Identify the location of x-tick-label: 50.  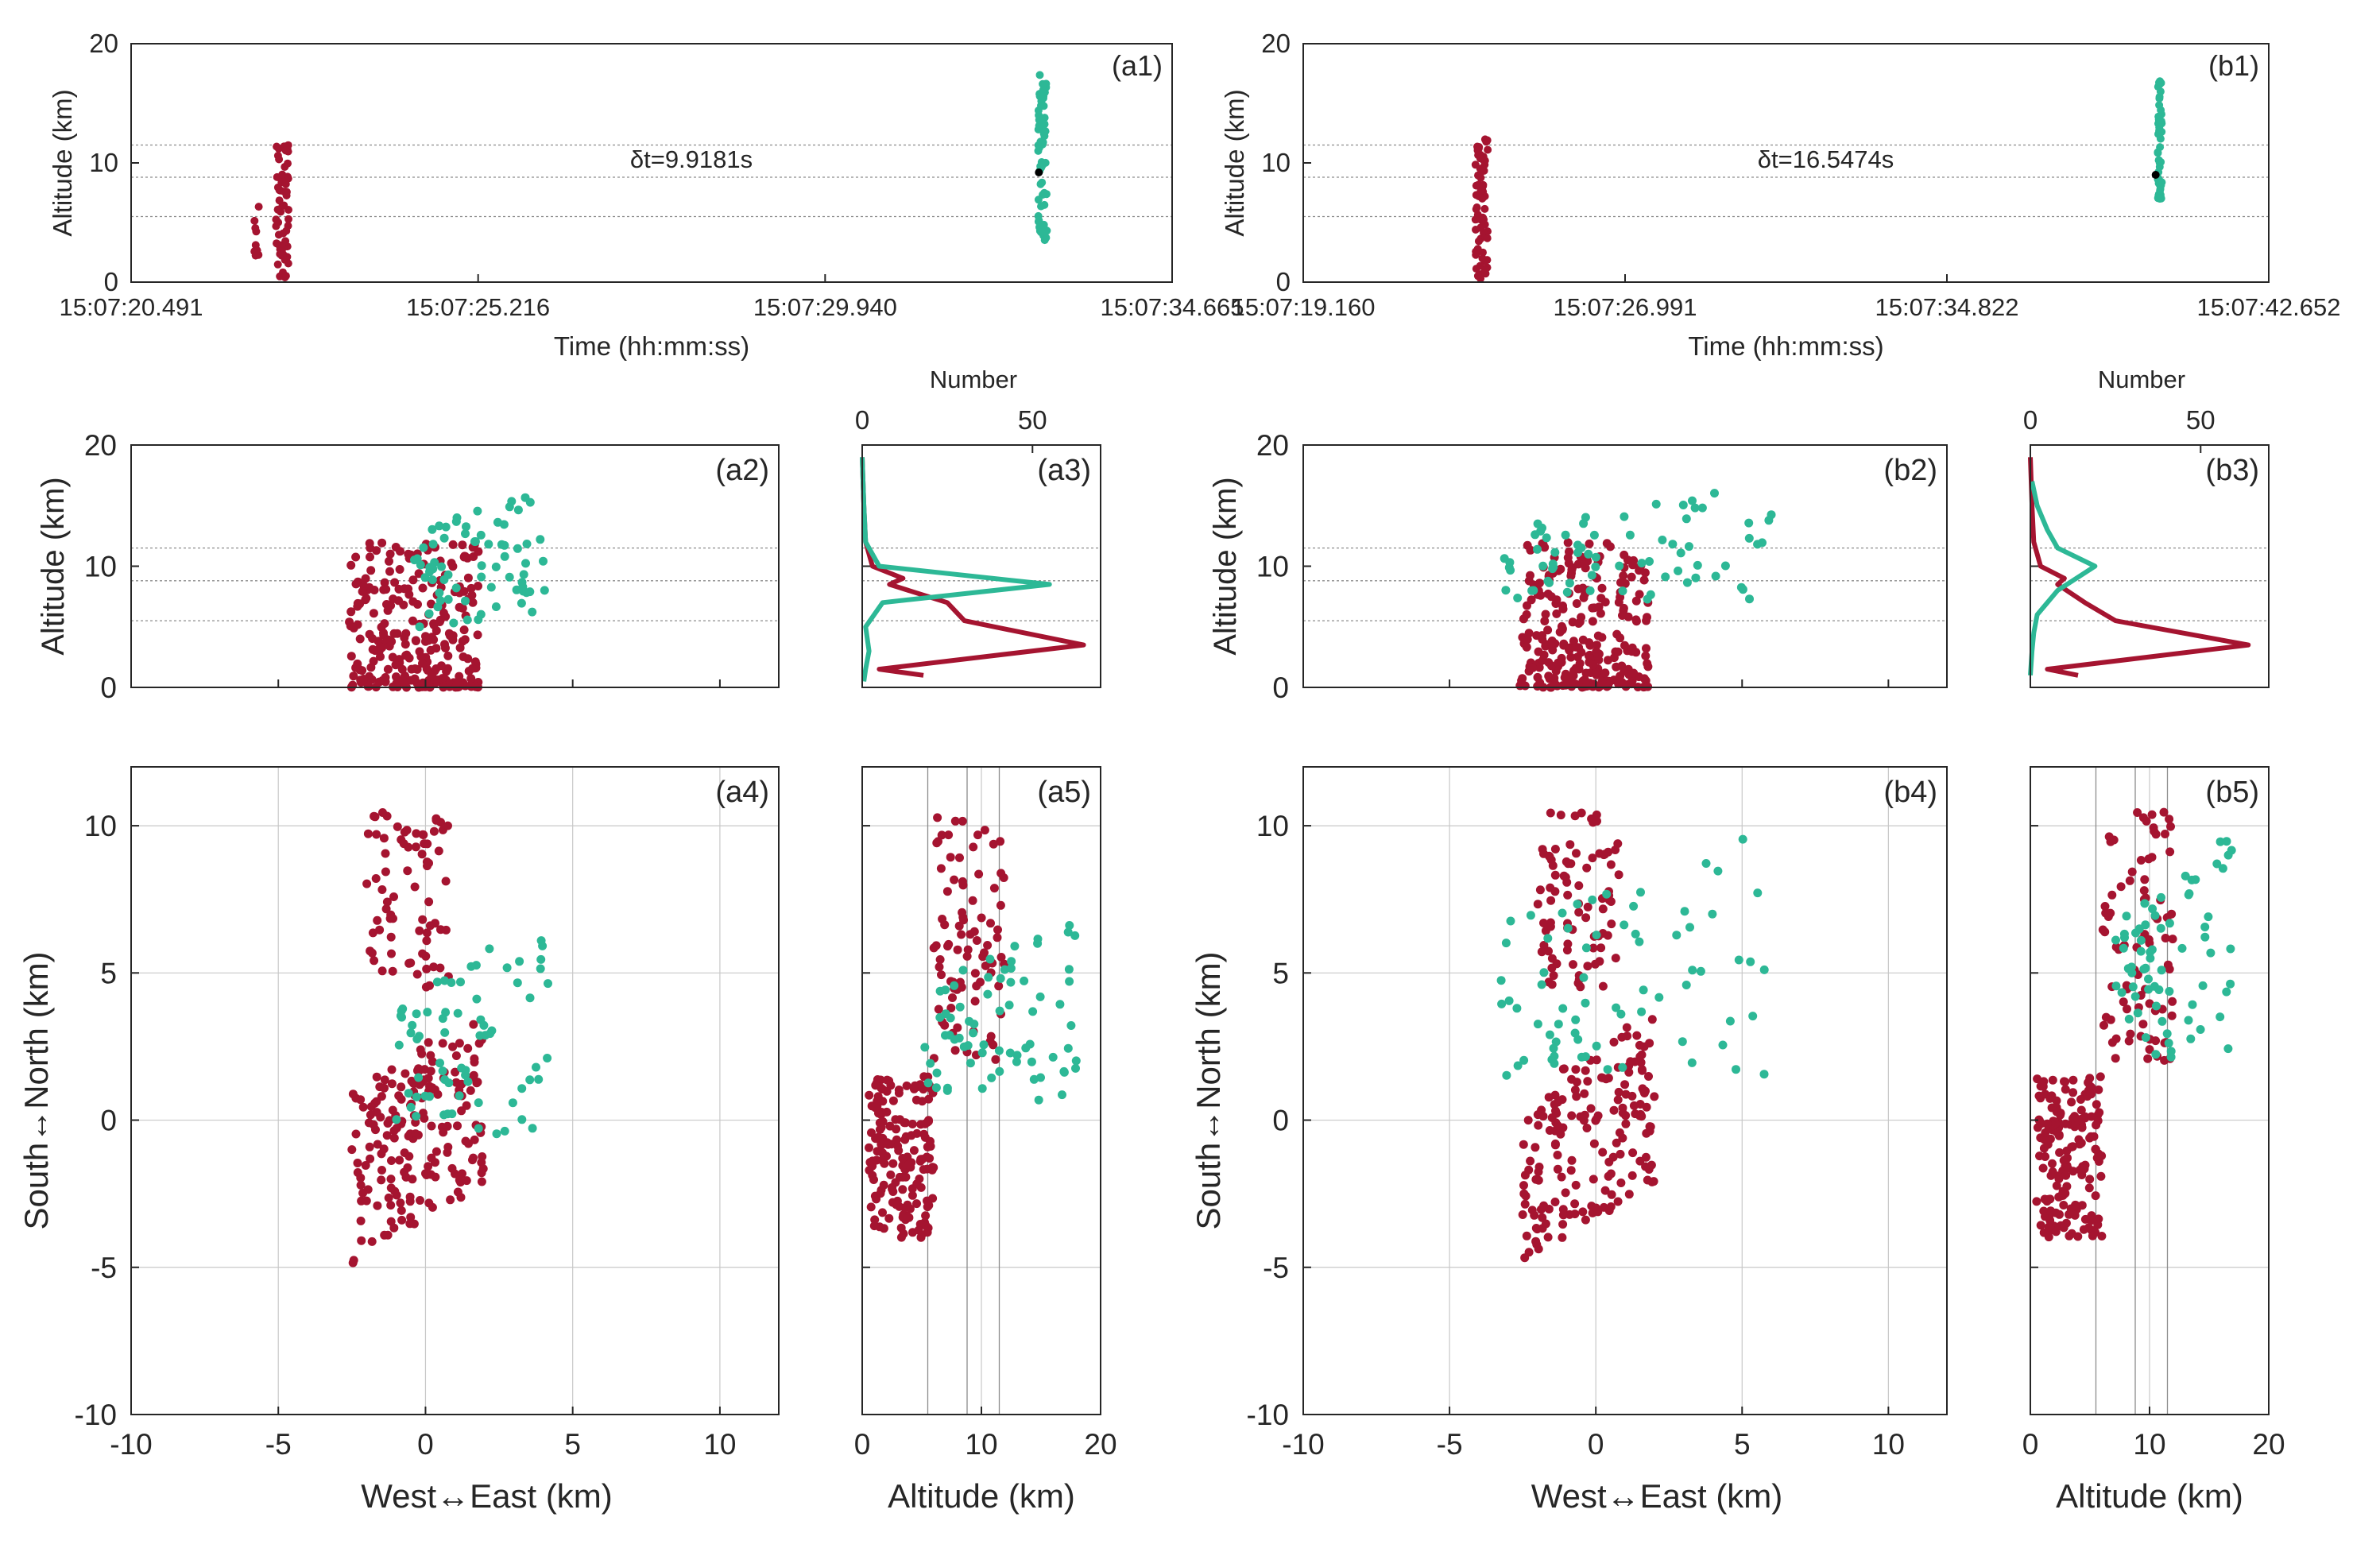
(2201, 420).